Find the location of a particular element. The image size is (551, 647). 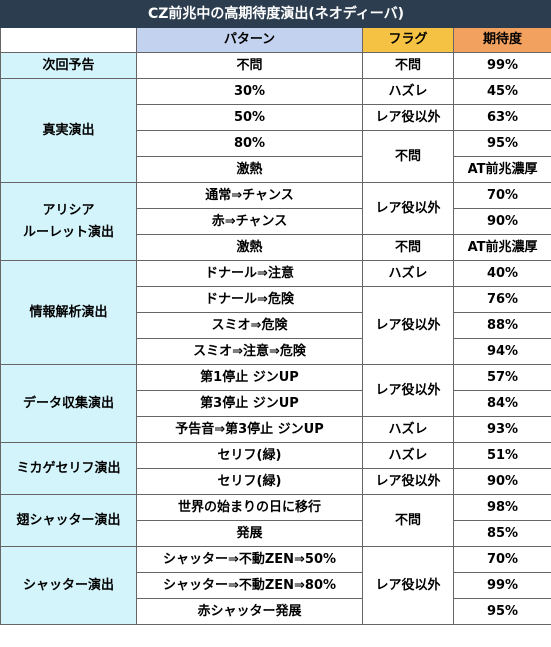

header-row: パターン フラグ 期待度 is located at coordinates (275, 40).